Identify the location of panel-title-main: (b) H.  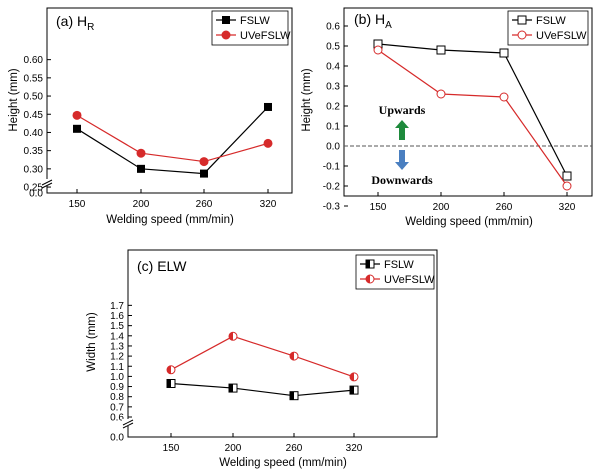
(369, 19).